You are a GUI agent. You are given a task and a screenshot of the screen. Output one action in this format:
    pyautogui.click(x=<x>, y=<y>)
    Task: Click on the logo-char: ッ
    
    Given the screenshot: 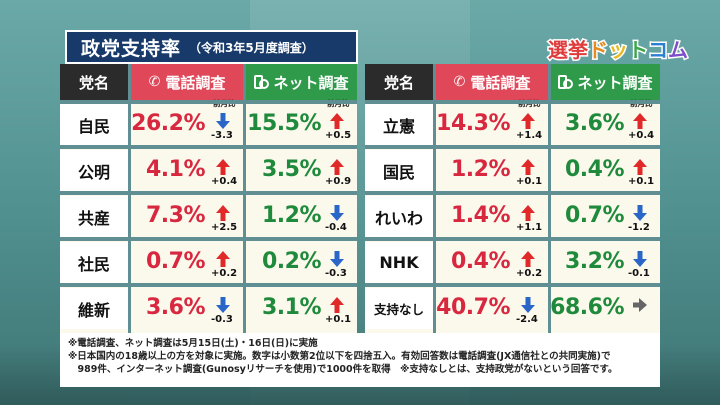 What is the action you would take?
    pyautogui.click(x=618, y=49)
    